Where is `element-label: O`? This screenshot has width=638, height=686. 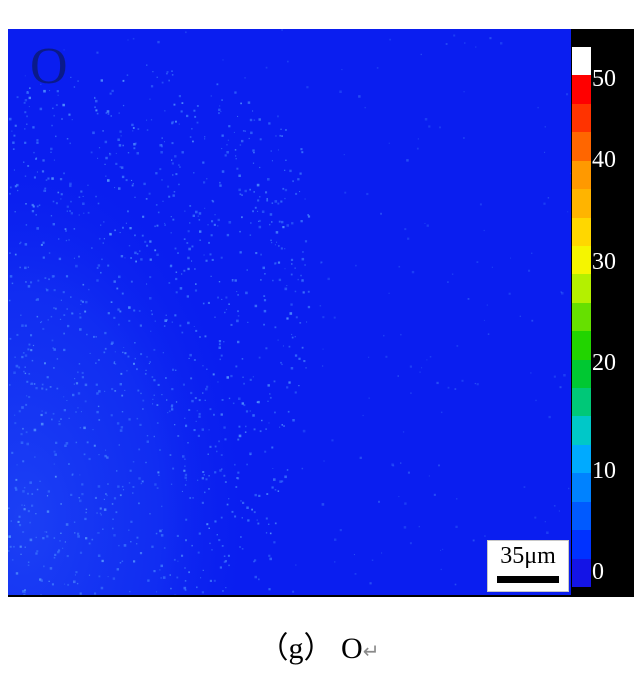 element-label: O is located at coordinates (49, 66).